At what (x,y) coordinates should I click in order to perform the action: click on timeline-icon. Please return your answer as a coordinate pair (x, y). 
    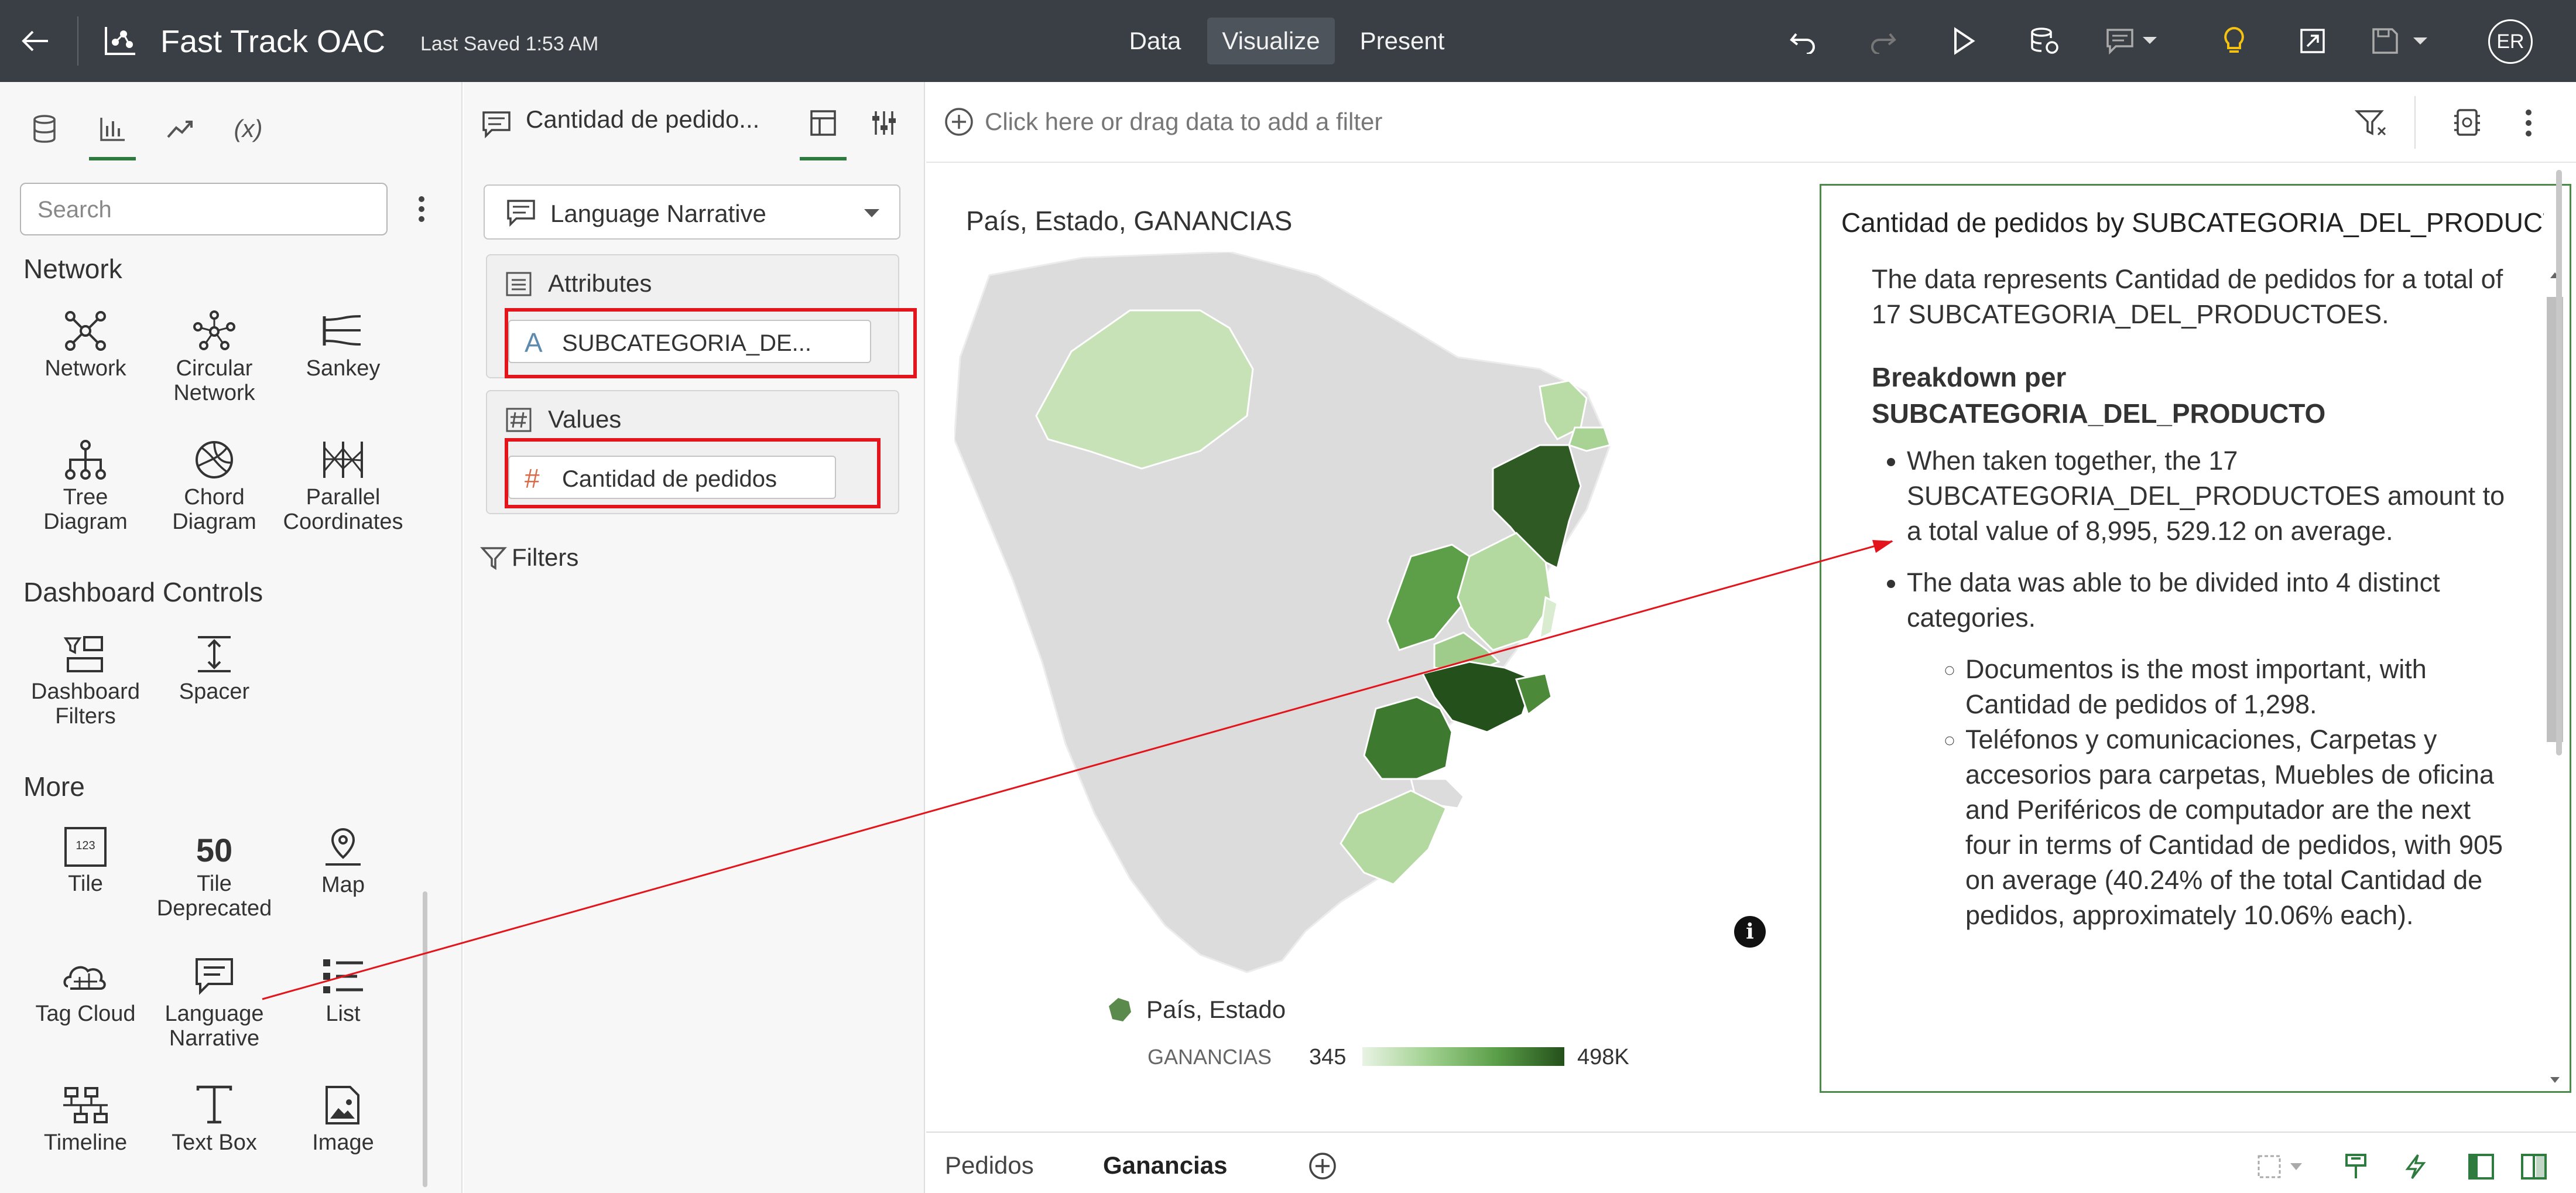
    Looking at the image, I should click on (85, 1105).